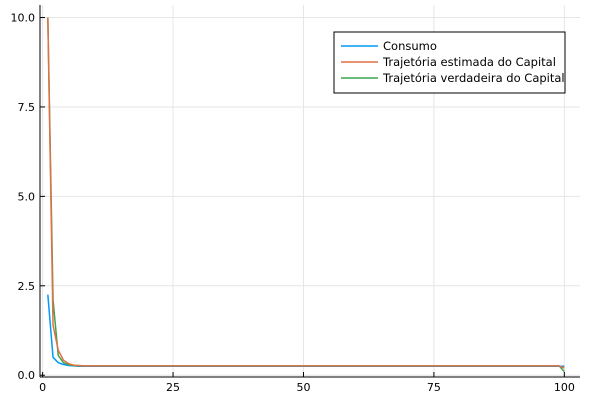  Describe the element at coordinates (23, 18) in the screenshot. I see `y-tick-label: 10.0` at that location.